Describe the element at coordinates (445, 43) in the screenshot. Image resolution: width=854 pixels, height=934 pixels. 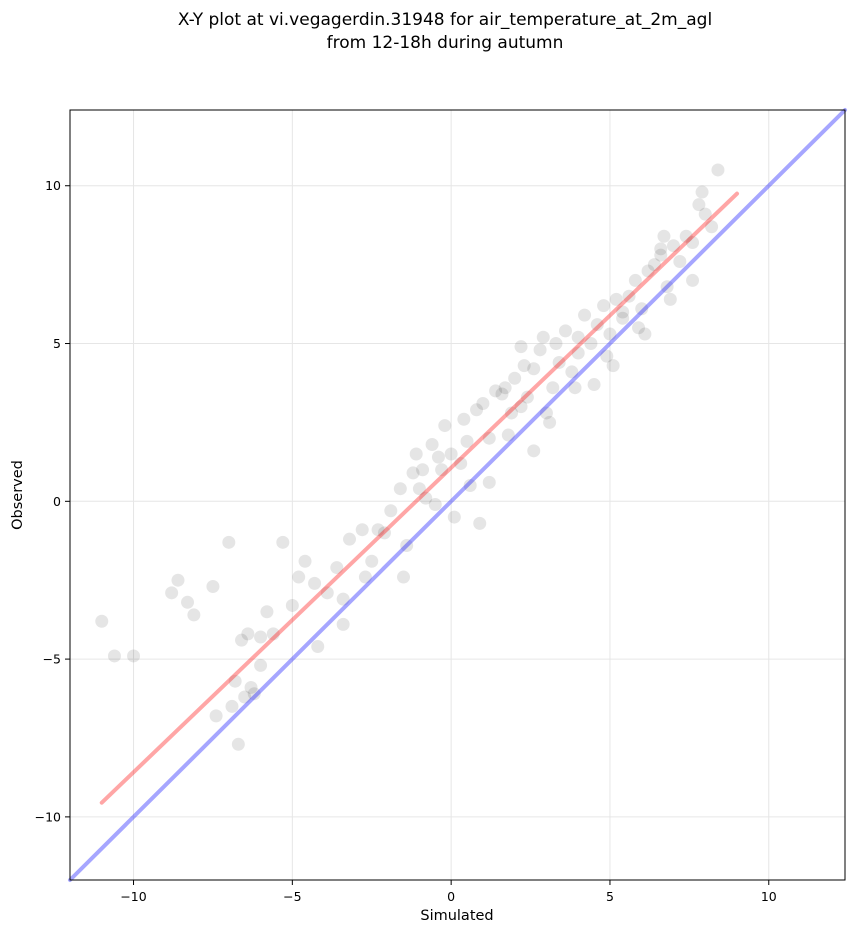
I see `chart-title-line-2: from 12-18h during autumn` at that location.